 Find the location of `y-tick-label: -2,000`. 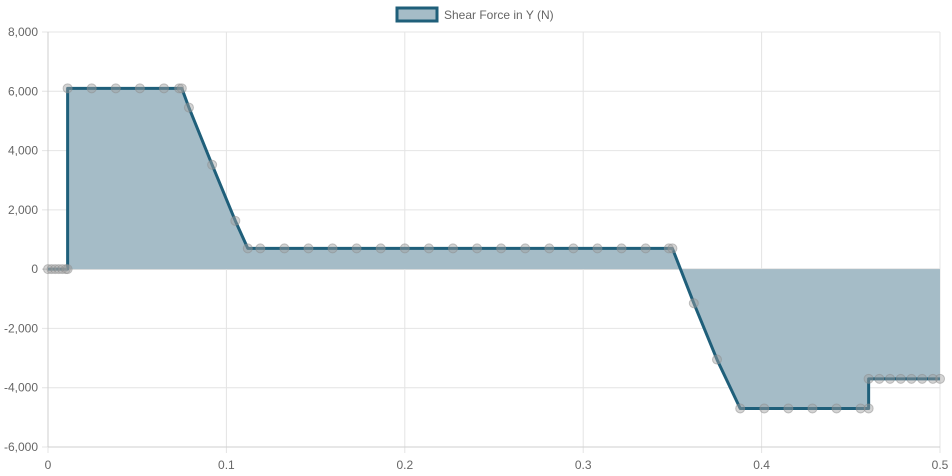

y-tick-label: -2,000 is located at coordinates (21, 328).